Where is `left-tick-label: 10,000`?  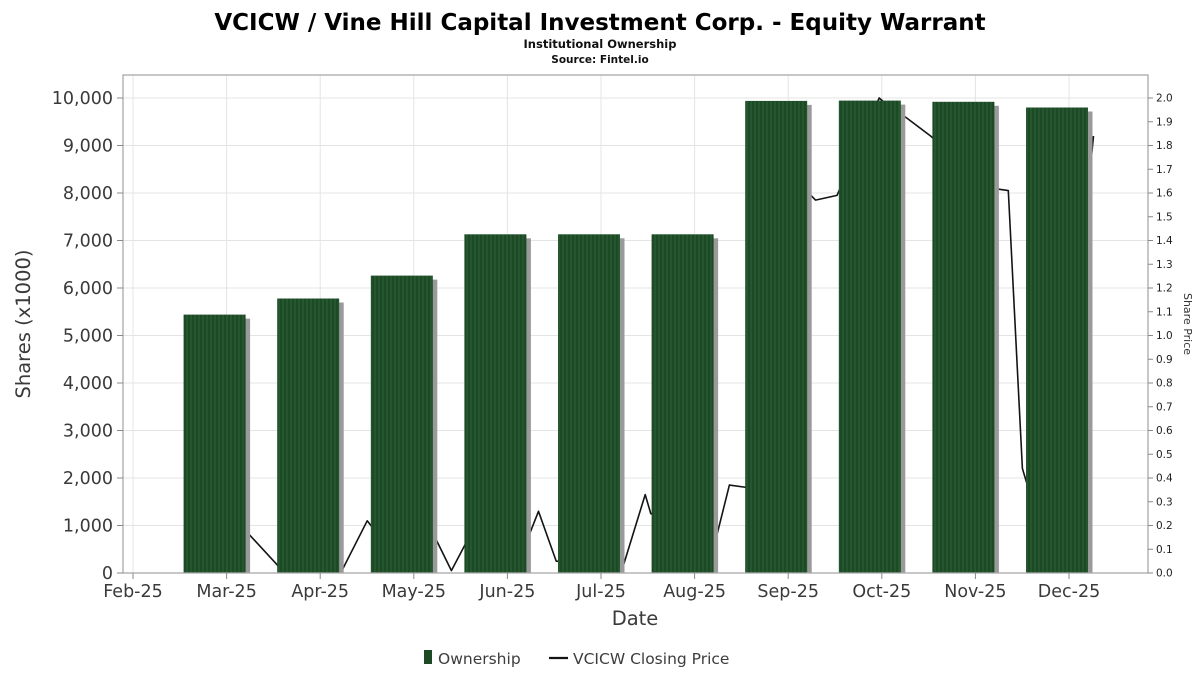
left-tick-label: 10,000 is located at coordinates (82, 99).